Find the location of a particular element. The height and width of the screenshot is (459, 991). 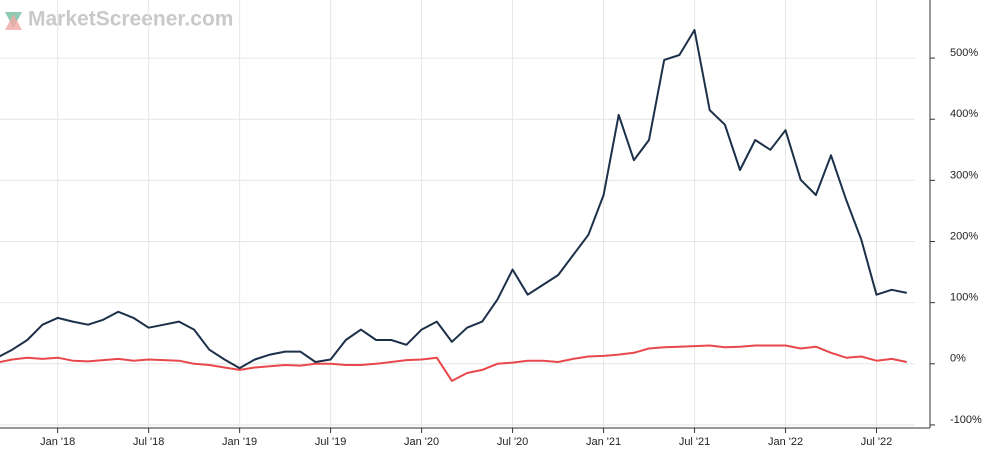

x-tick-label: Jul '21 is located at coordinates (694, 442).